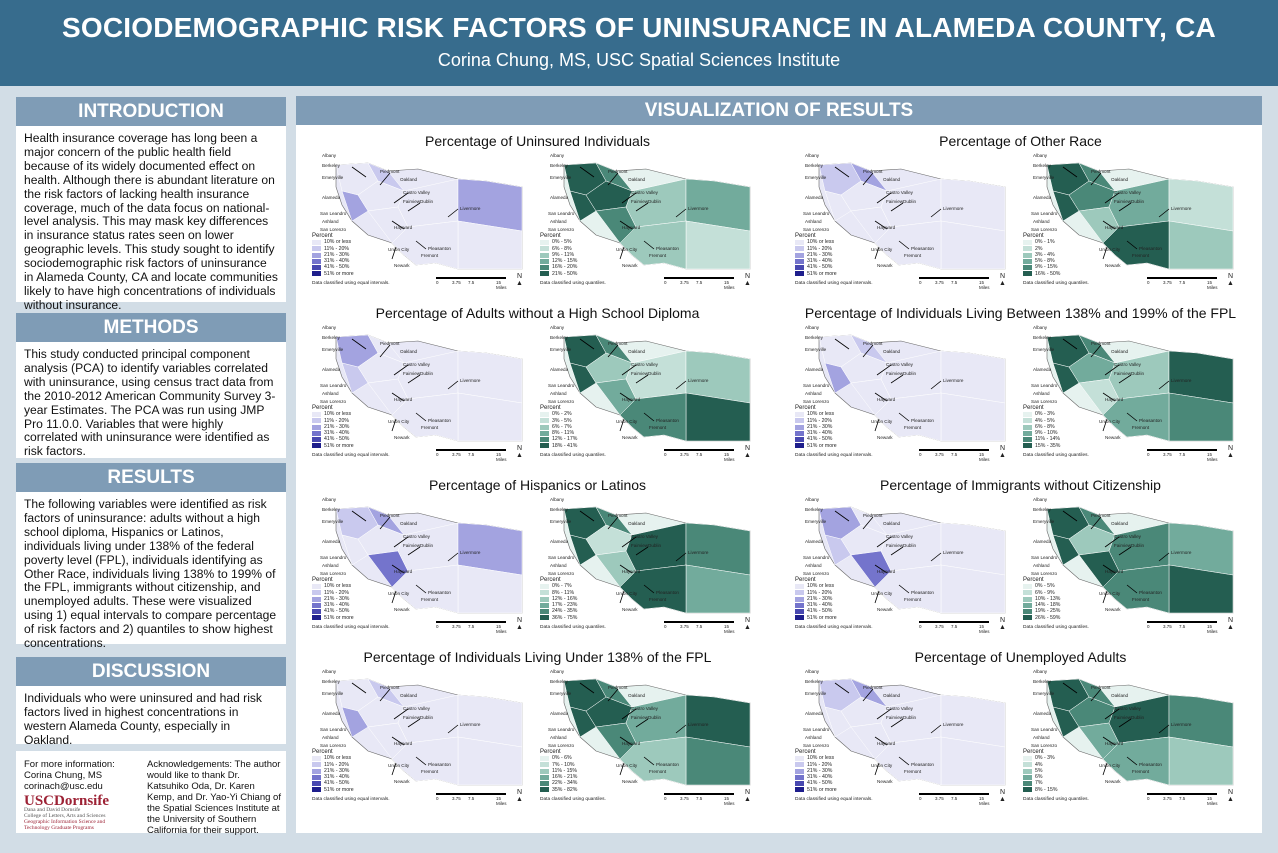  I want to click on place-label: Union City, so click(882, 593).